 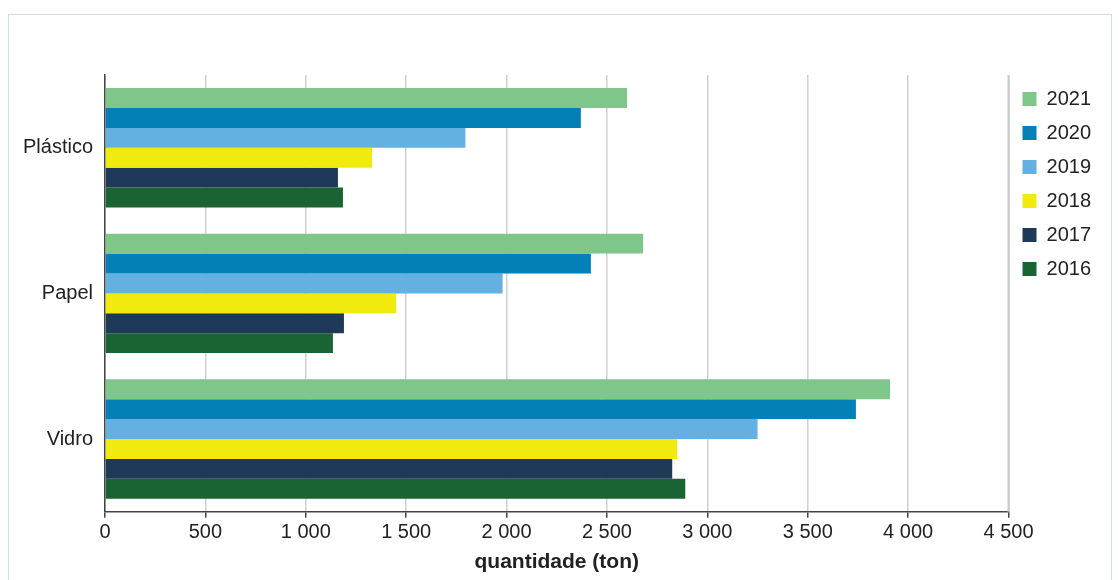 I want to click on legend-label: 2021, so click(x=1069, y=97).